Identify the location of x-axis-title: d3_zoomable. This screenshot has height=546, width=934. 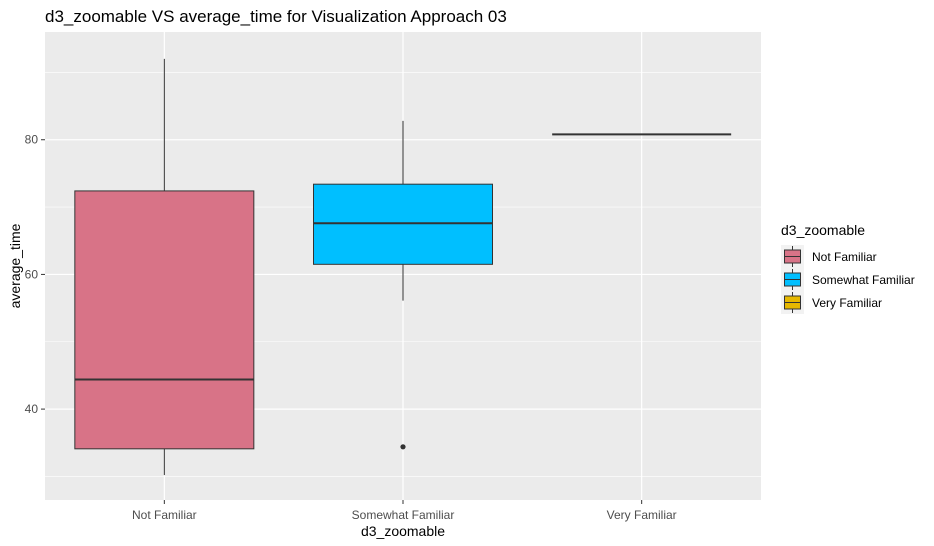
(403, 531).